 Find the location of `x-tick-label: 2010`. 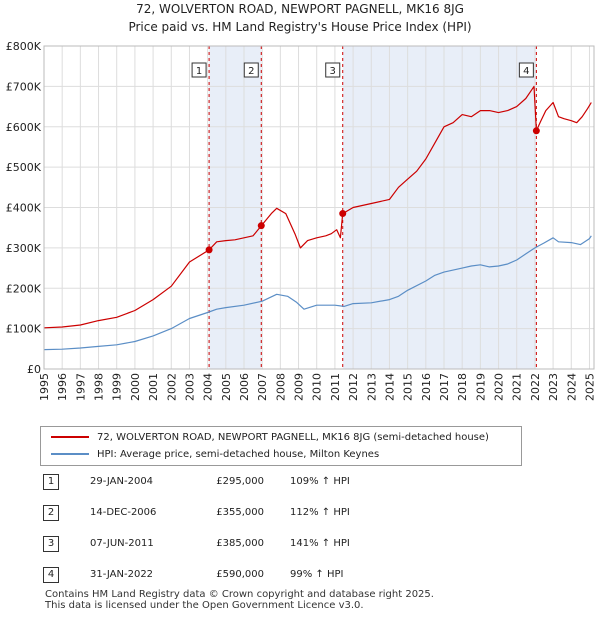

x-tick-label: 2010 is located at coordinates (317, 387).